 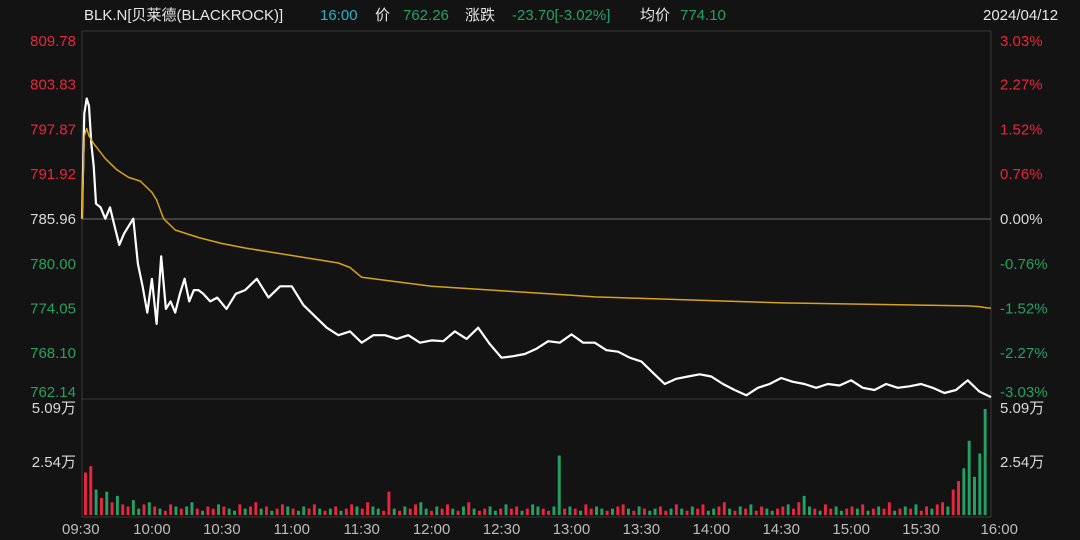 What do you see at coordinates (655, 15) in the screenshot?
I see `avg-caption: 均价` at bounding box center [655, 15].